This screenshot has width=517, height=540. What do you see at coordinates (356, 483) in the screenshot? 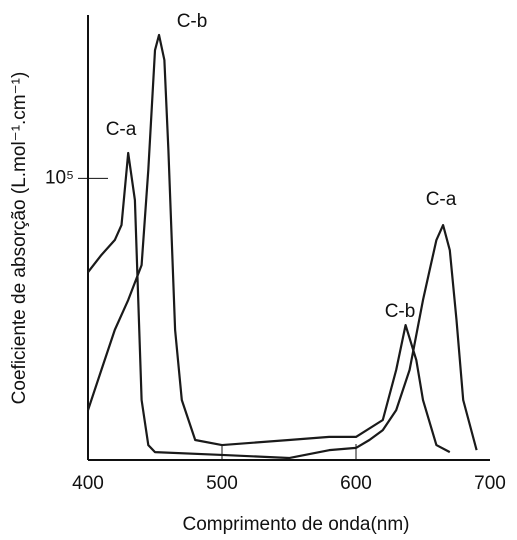
I see `x-tick-label: 600` at bounding box center [356, 483].